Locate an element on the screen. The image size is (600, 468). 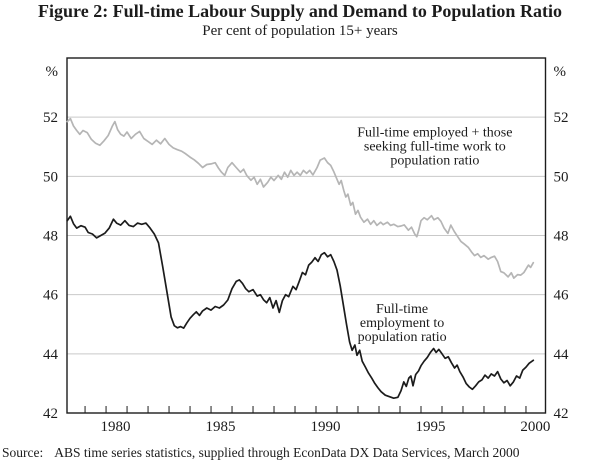
x-axis-year-label: 1985 is located at coordinates (220, 427).